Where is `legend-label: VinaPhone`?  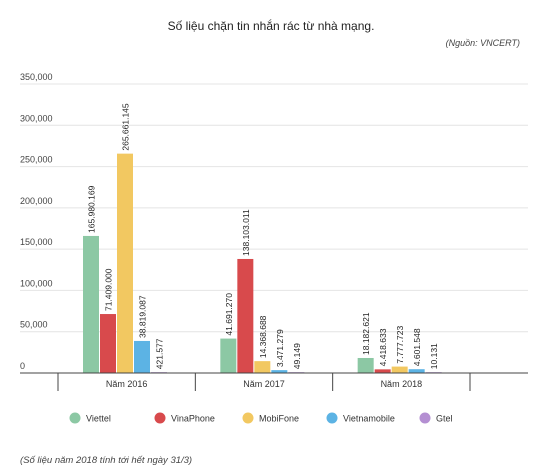 legend-label: VinaPhone is located at coordinates (193, 419).